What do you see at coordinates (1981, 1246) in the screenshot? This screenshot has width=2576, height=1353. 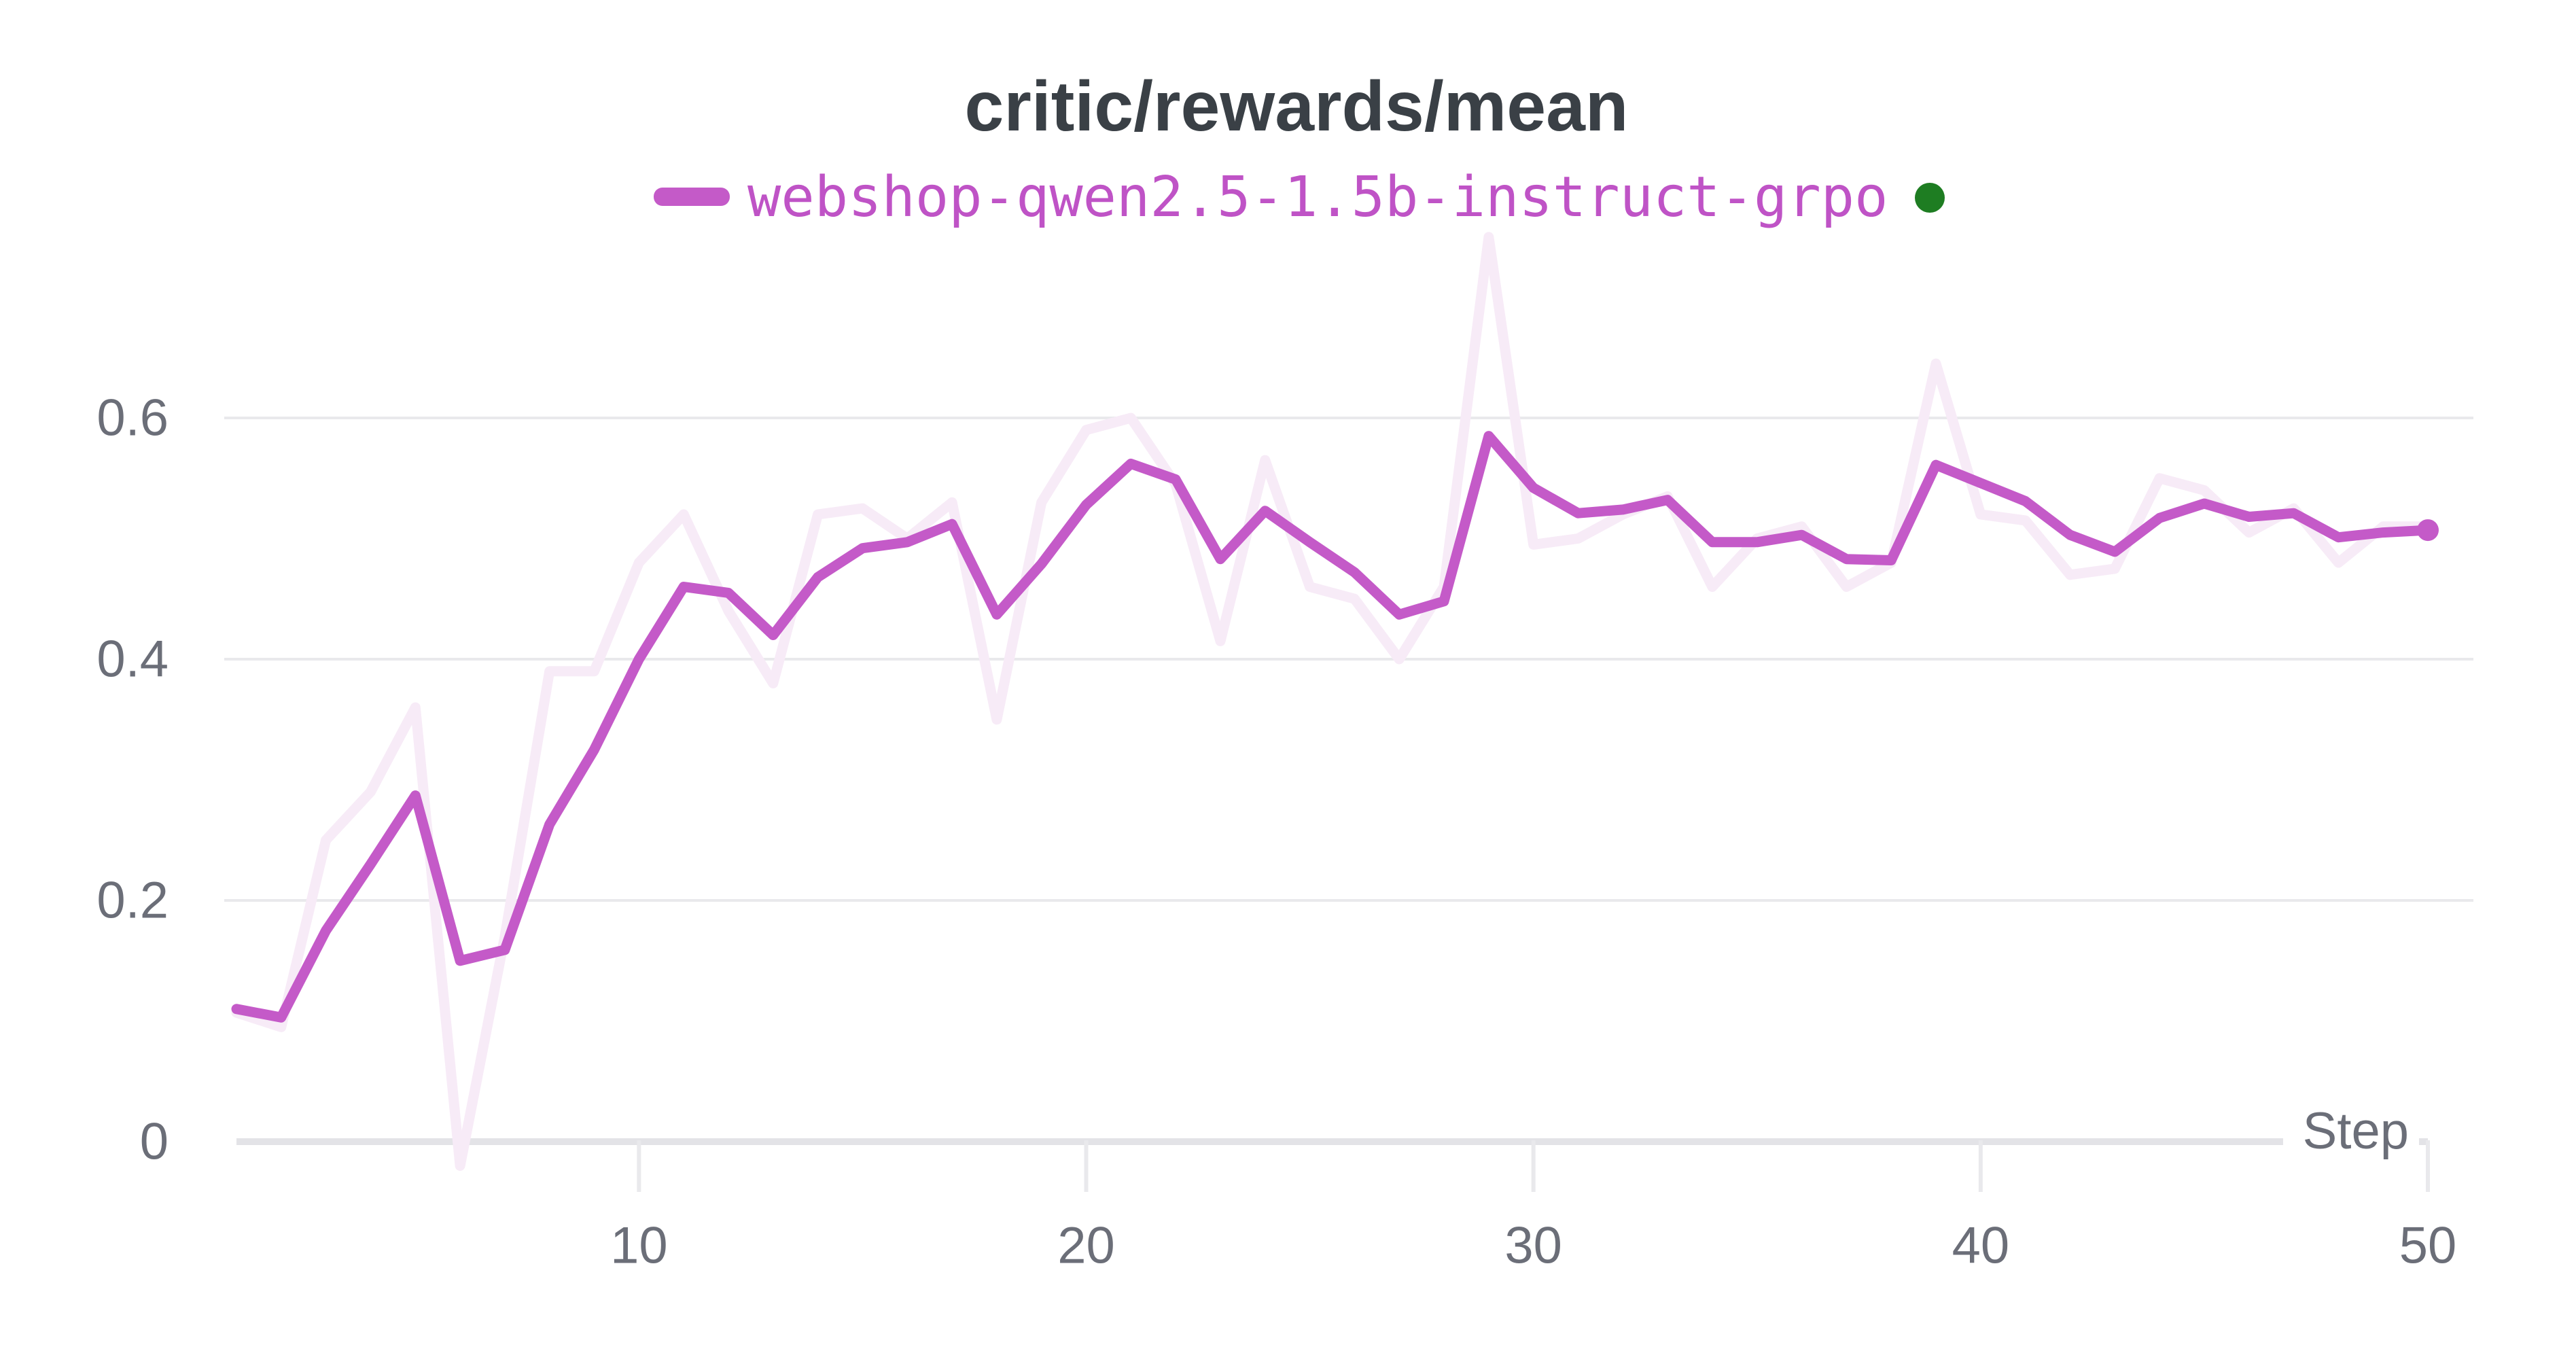 I see `x-tick-label: 40` at bounding box center [1981, 1246].